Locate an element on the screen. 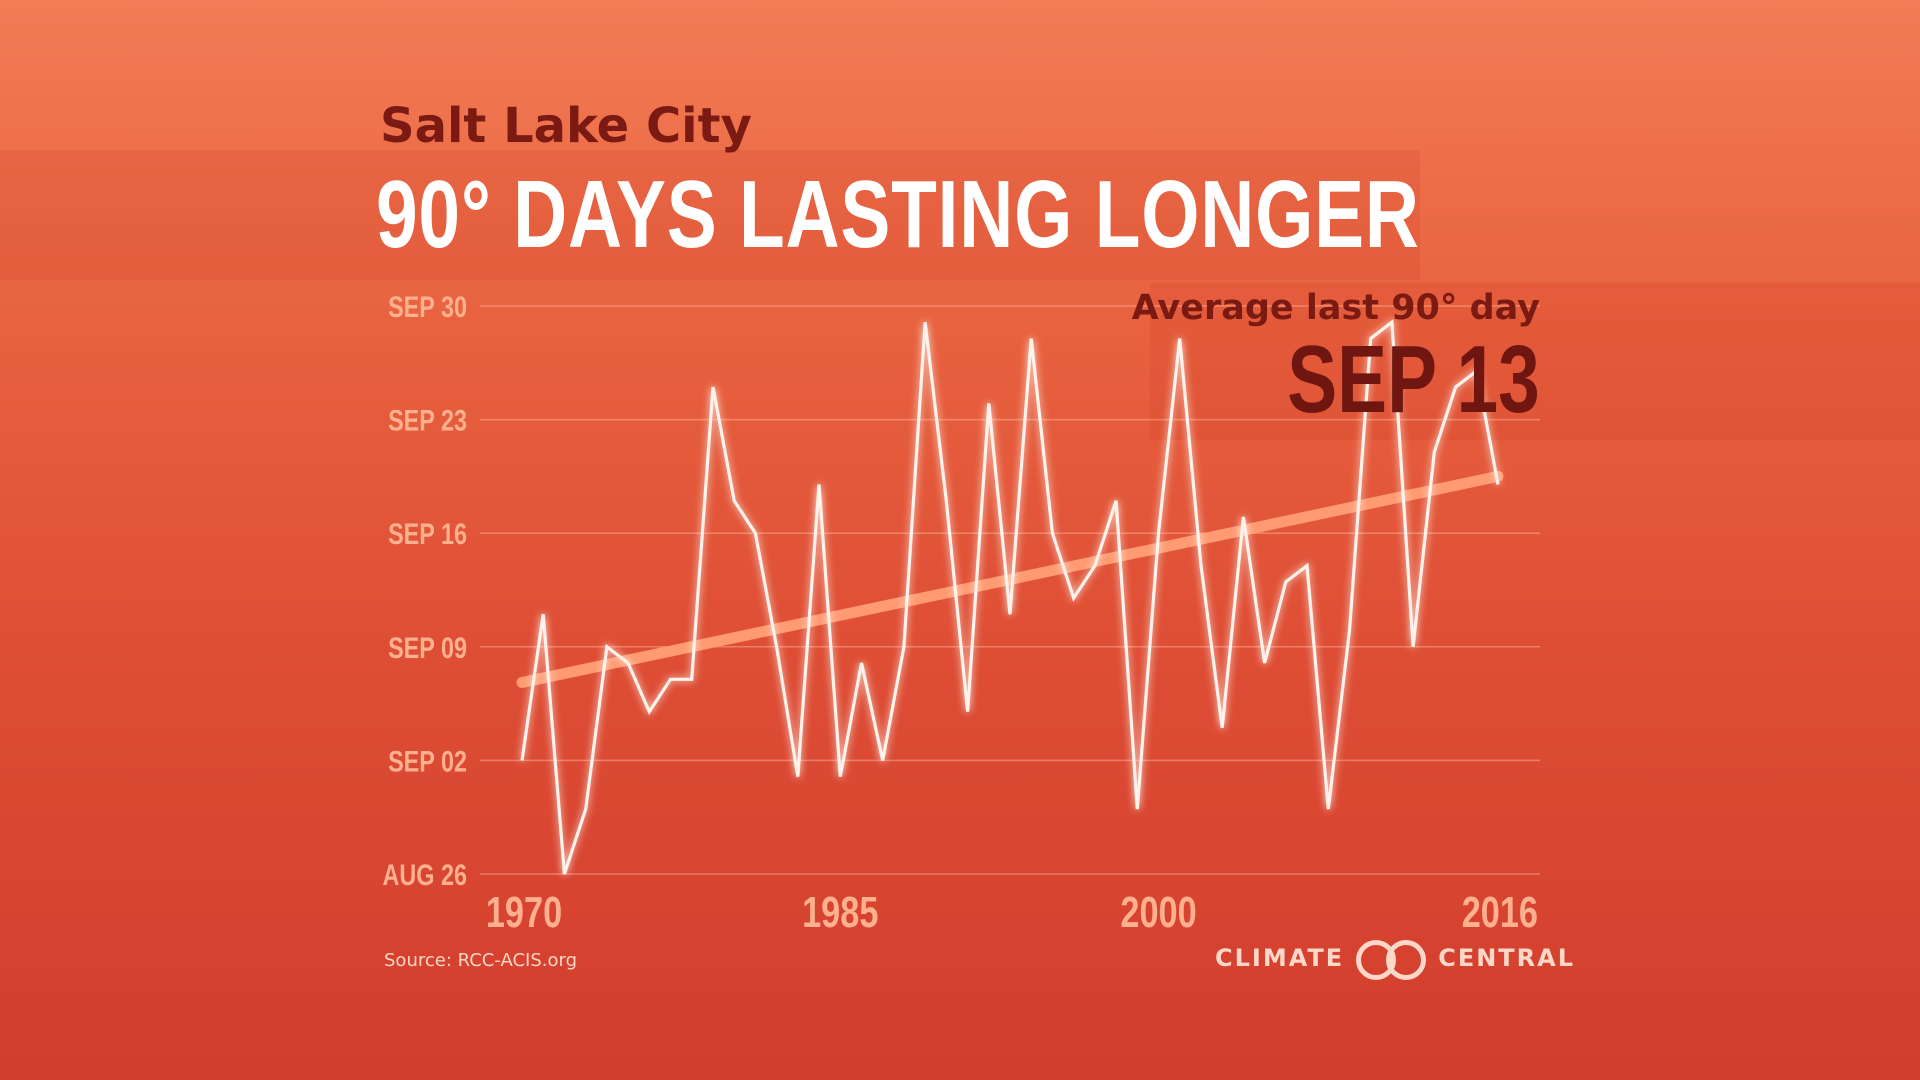 This screenshot has width=1920, height=1080. callout-band is located at coordinates (1535, 361).